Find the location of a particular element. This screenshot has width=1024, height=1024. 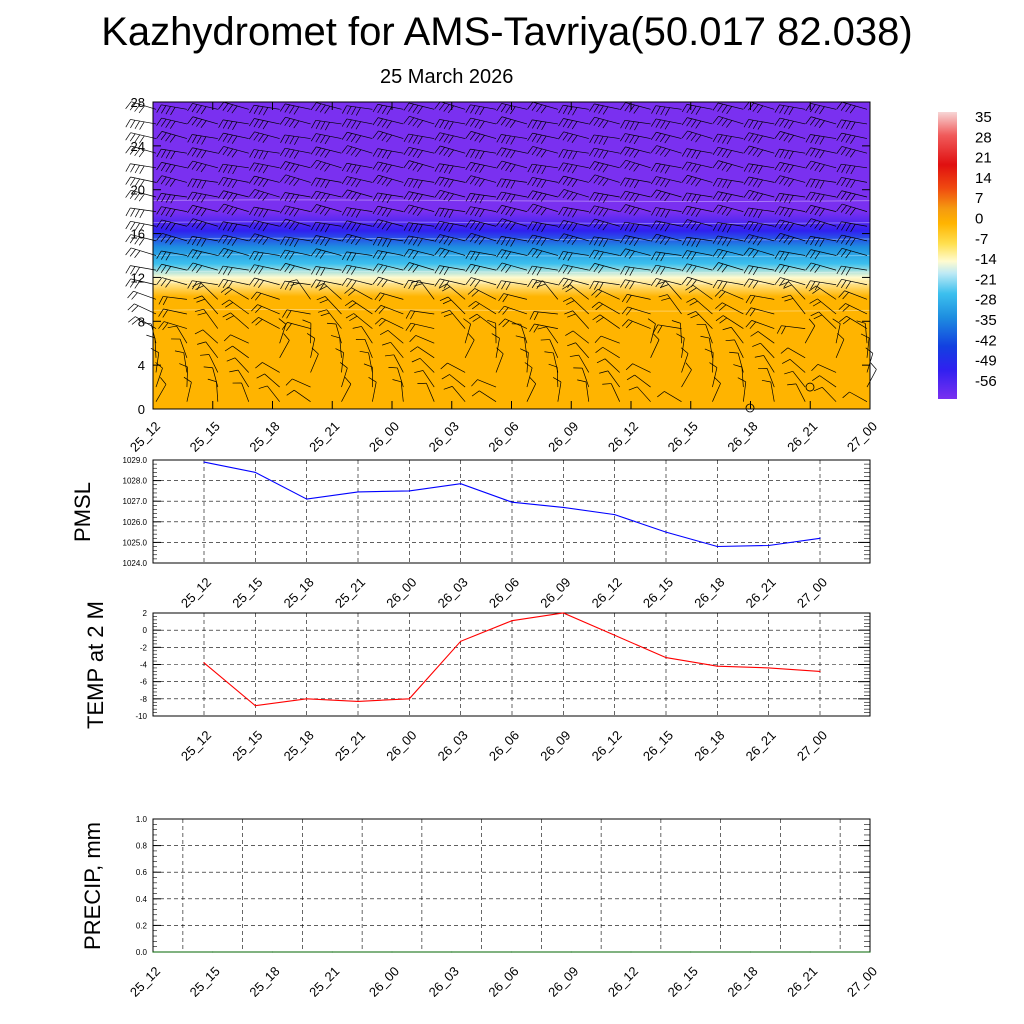

colorbar: 35 28 21 14 7 0 -7 -14 -21 -28 -35 -42 -49 -56 is located at coordinates (967, 254).